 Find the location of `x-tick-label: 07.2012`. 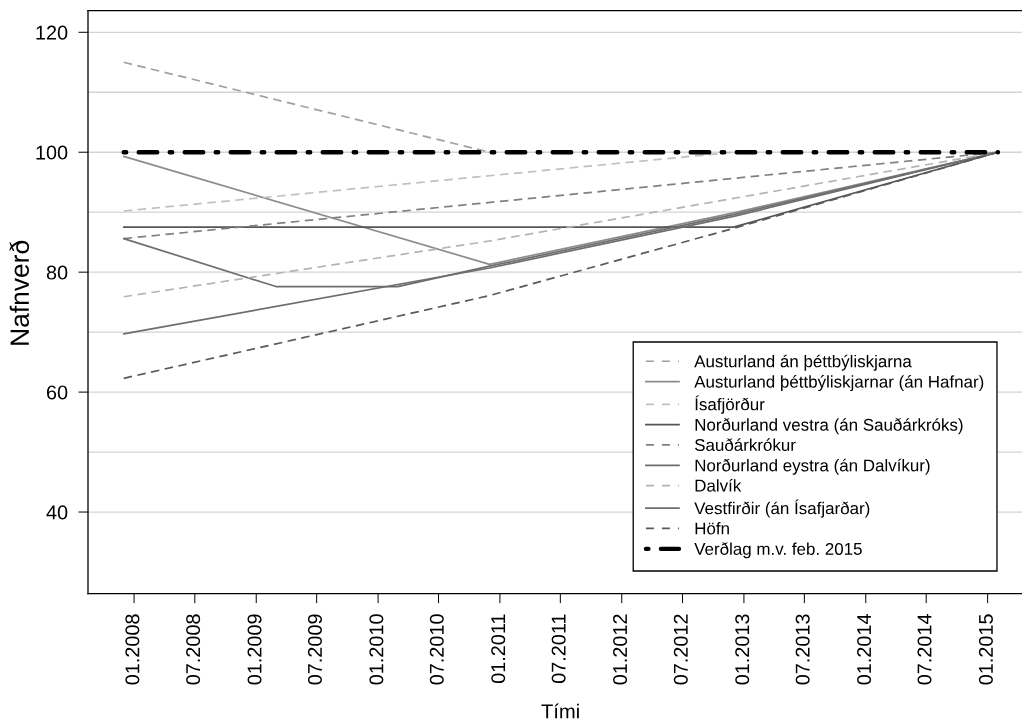

x-tick-label: 07.2012 is located at coordinates (680, 649).